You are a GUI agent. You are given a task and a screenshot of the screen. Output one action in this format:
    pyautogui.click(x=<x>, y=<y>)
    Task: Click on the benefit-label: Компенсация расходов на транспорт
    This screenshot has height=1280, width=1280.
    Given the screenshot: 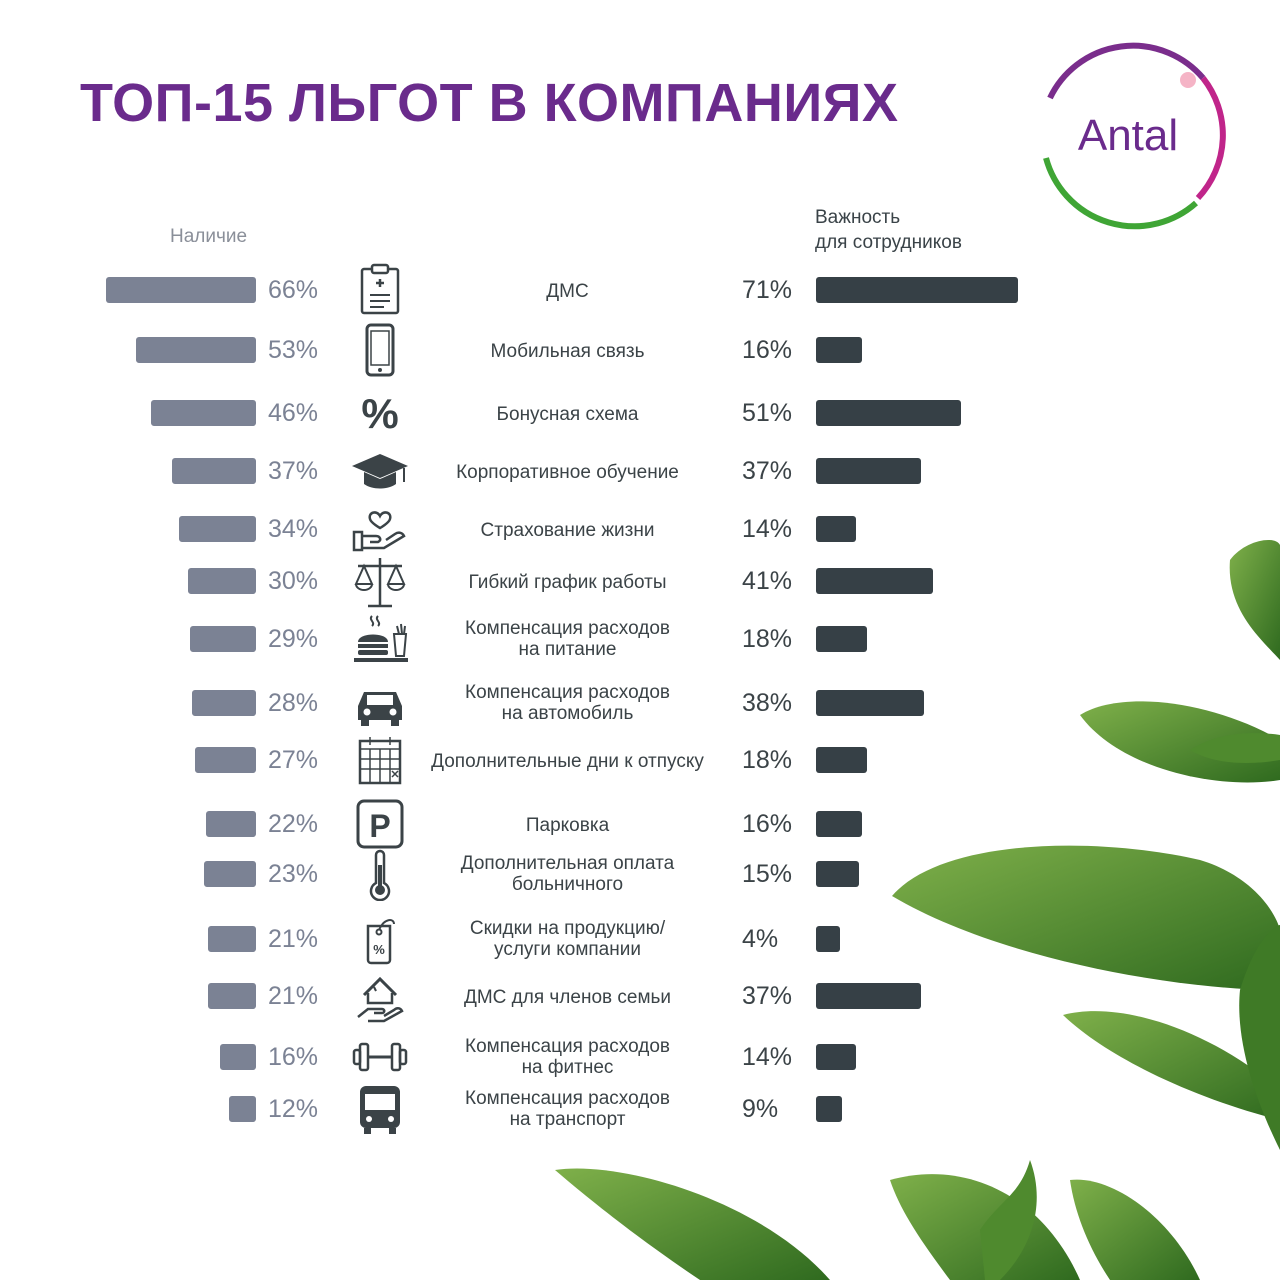 What is the action you would take?
    pyautogui.click(x=567, y=1109)
    